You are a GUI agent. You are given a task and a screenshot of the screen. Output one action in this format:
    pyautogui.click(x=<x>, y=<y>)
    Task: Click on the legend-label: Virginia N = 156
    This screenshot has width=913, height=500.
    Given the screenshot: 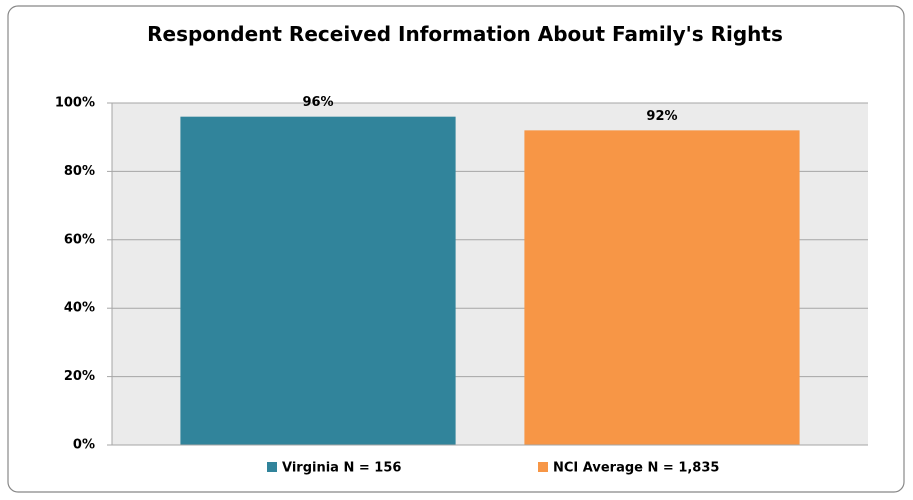 What is the action you would take?
    pyautogui.click(x=341, y=468)
    